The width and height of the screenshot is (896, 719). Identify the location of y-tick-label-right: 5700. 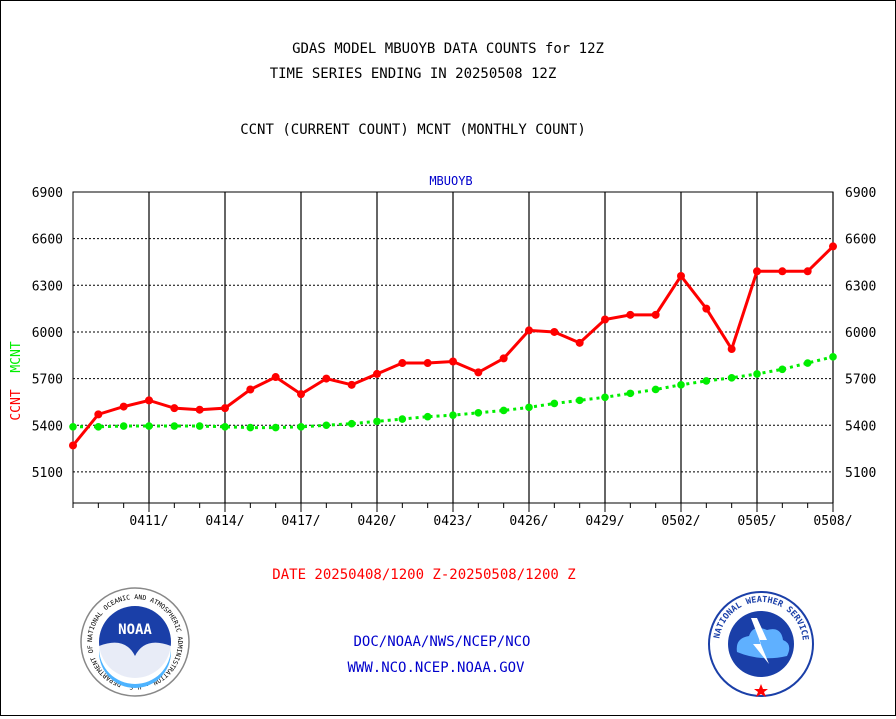
(860, 380).